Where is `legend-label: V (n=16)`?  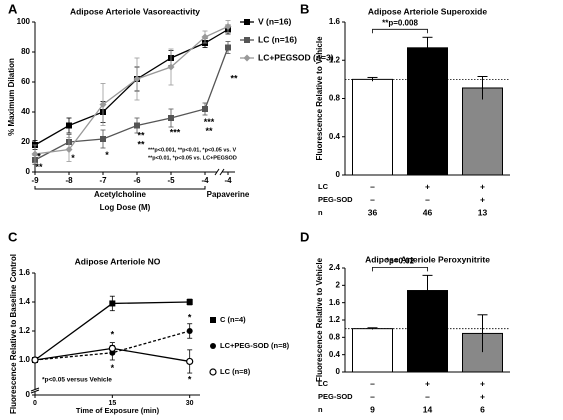 legend-label: V (n=16) is located at coordinates (274, 21).